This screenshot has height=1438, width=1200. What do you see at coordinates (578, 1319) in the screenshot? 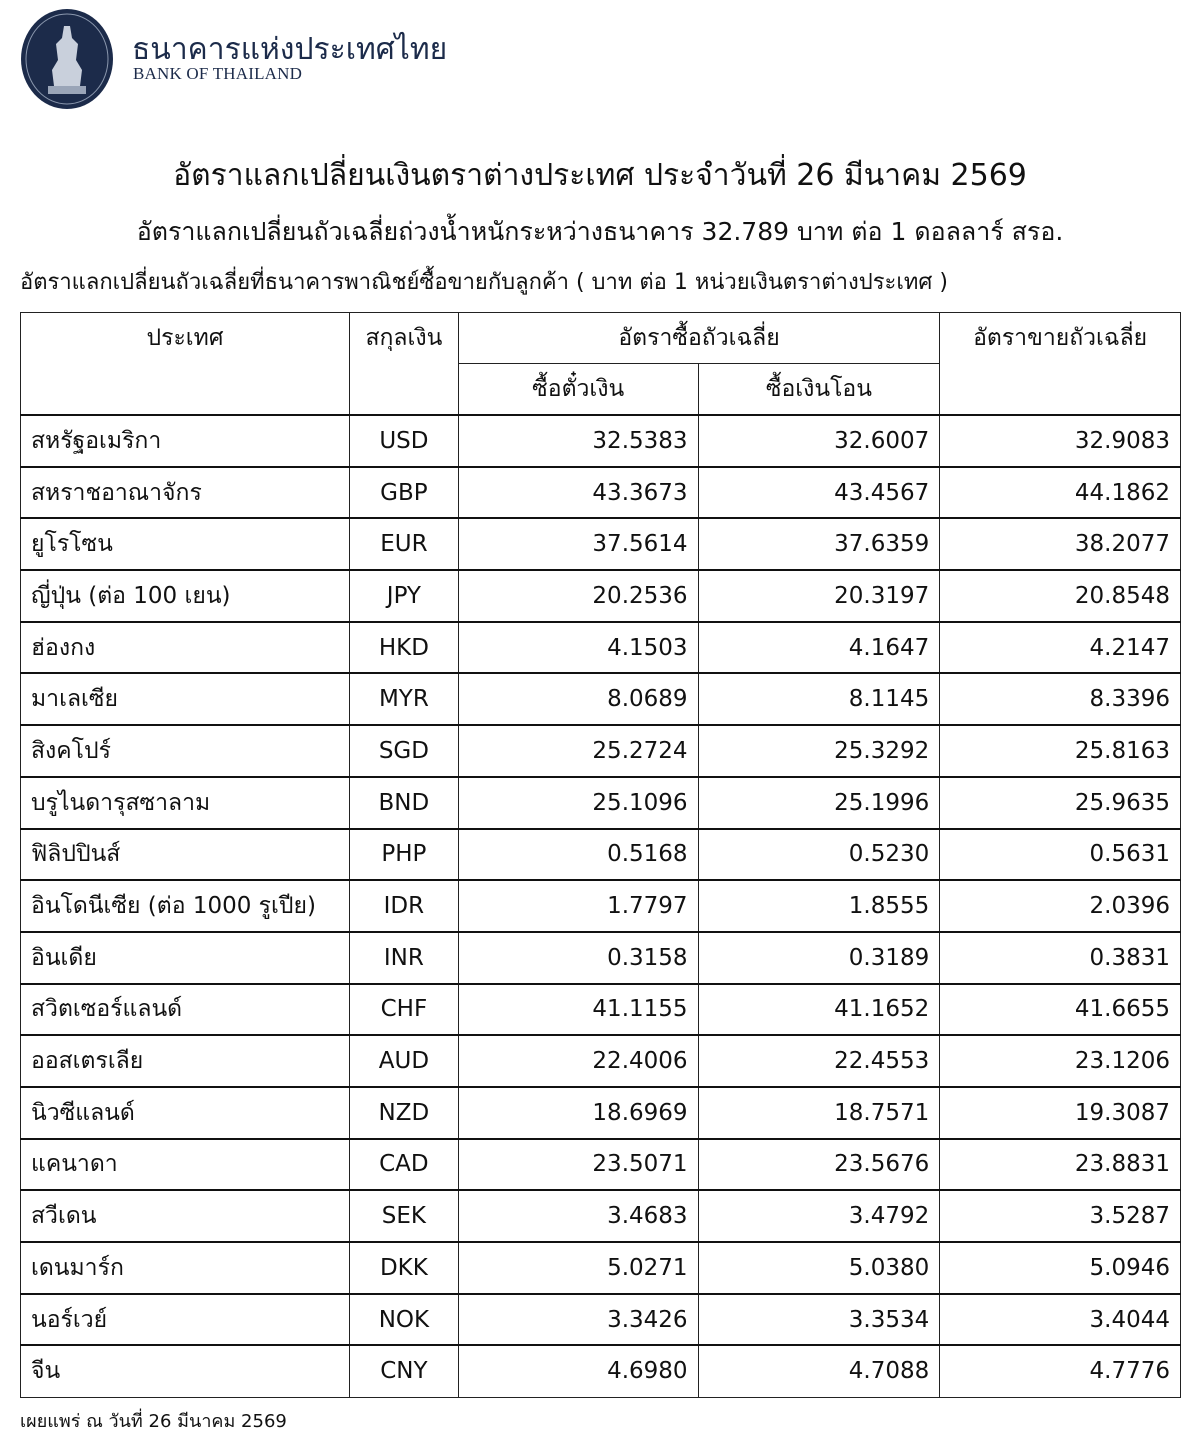
I see `buying-sight-cell: 3.3426` at bounding box center [578, 1319].